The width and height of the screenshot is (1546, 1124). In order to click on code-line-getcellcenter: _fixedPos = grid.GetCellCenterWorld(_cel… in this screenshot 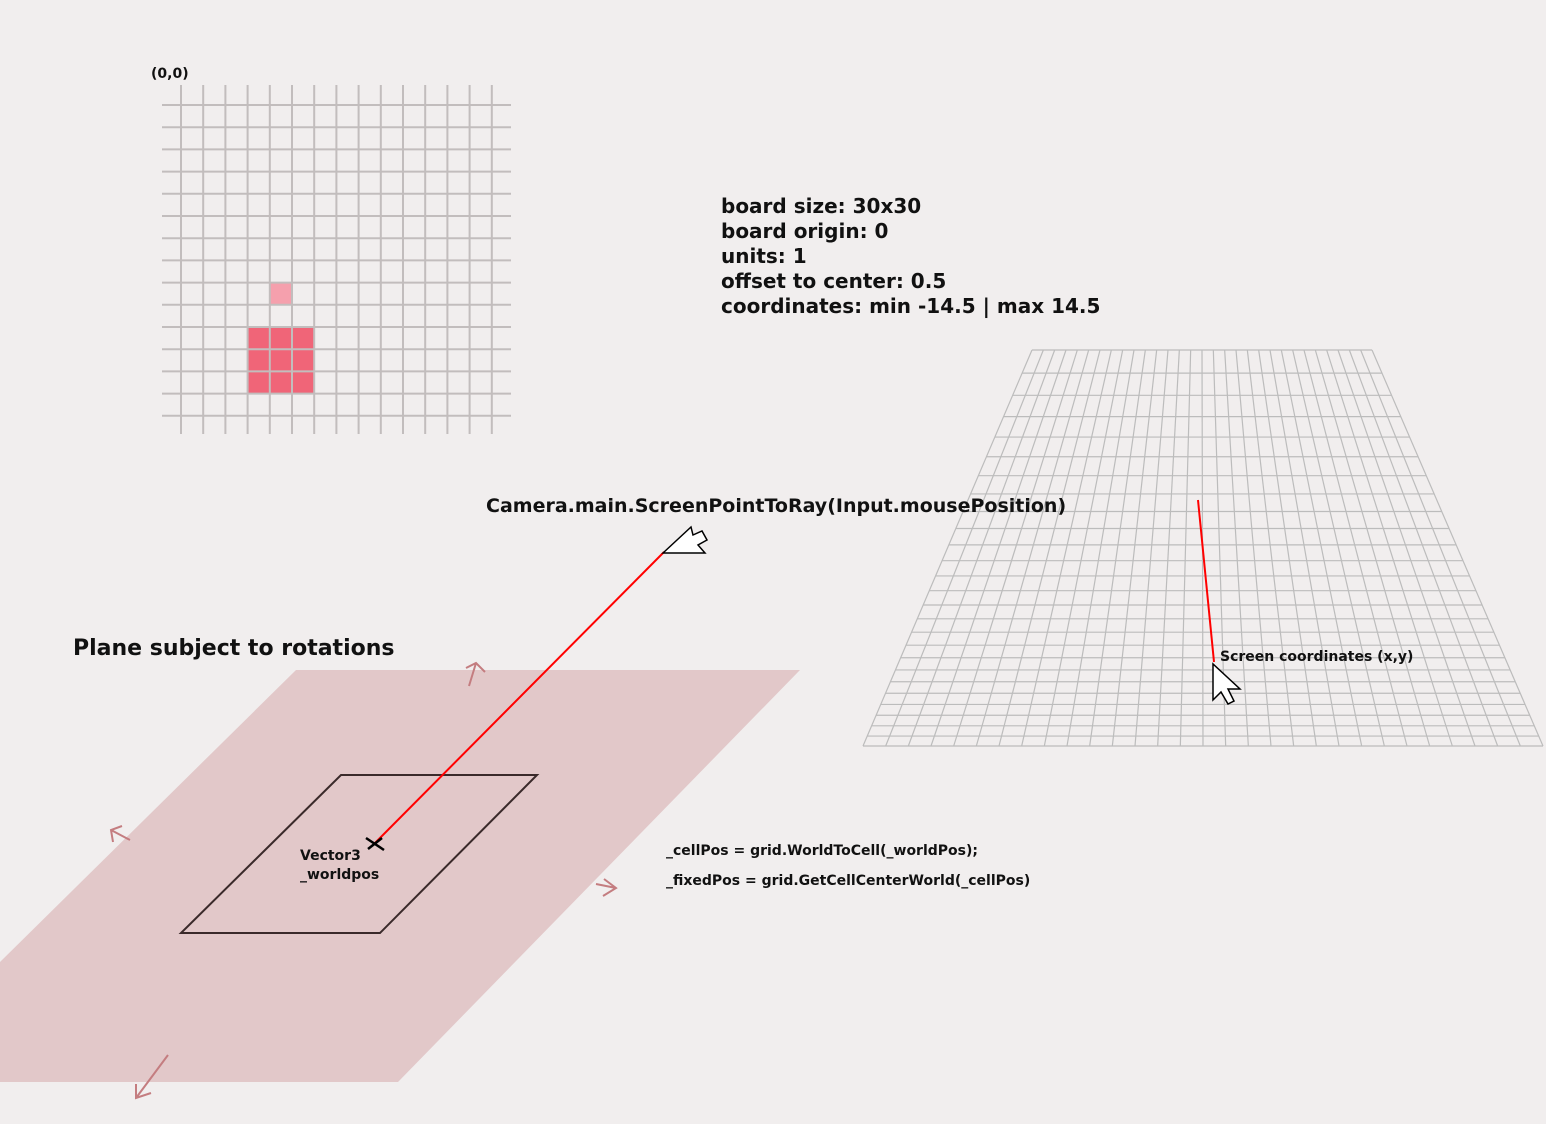, I will do `click(848, 881)`.